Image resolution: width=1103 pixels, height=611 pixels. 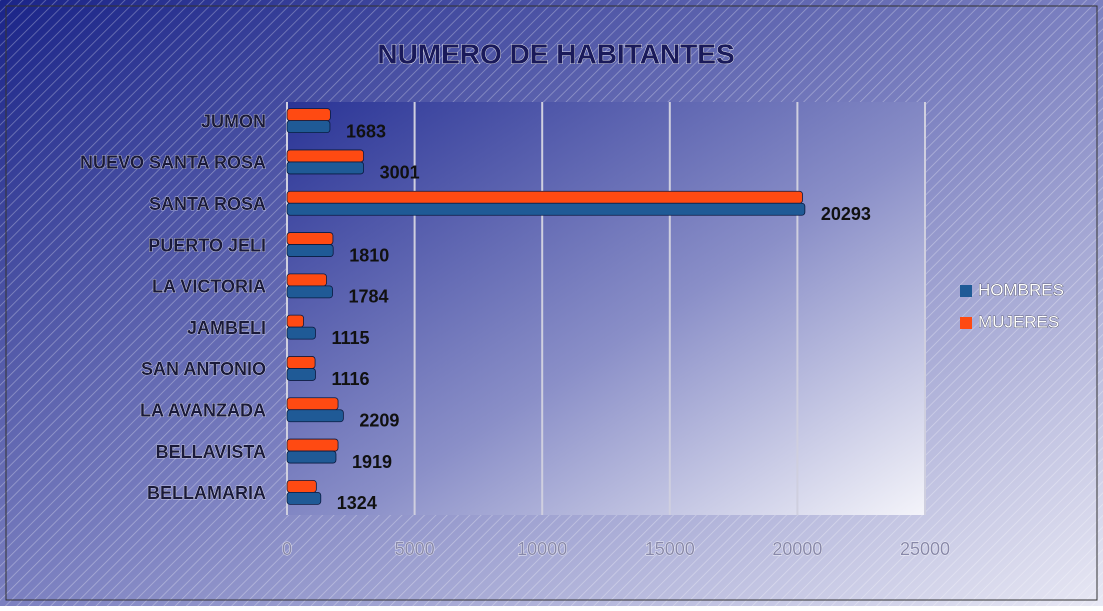 What do you see at coordinates (1018, 321) in the screenshot?
I see `legend-label: MUJERES` at bounding box center [1018, 321].